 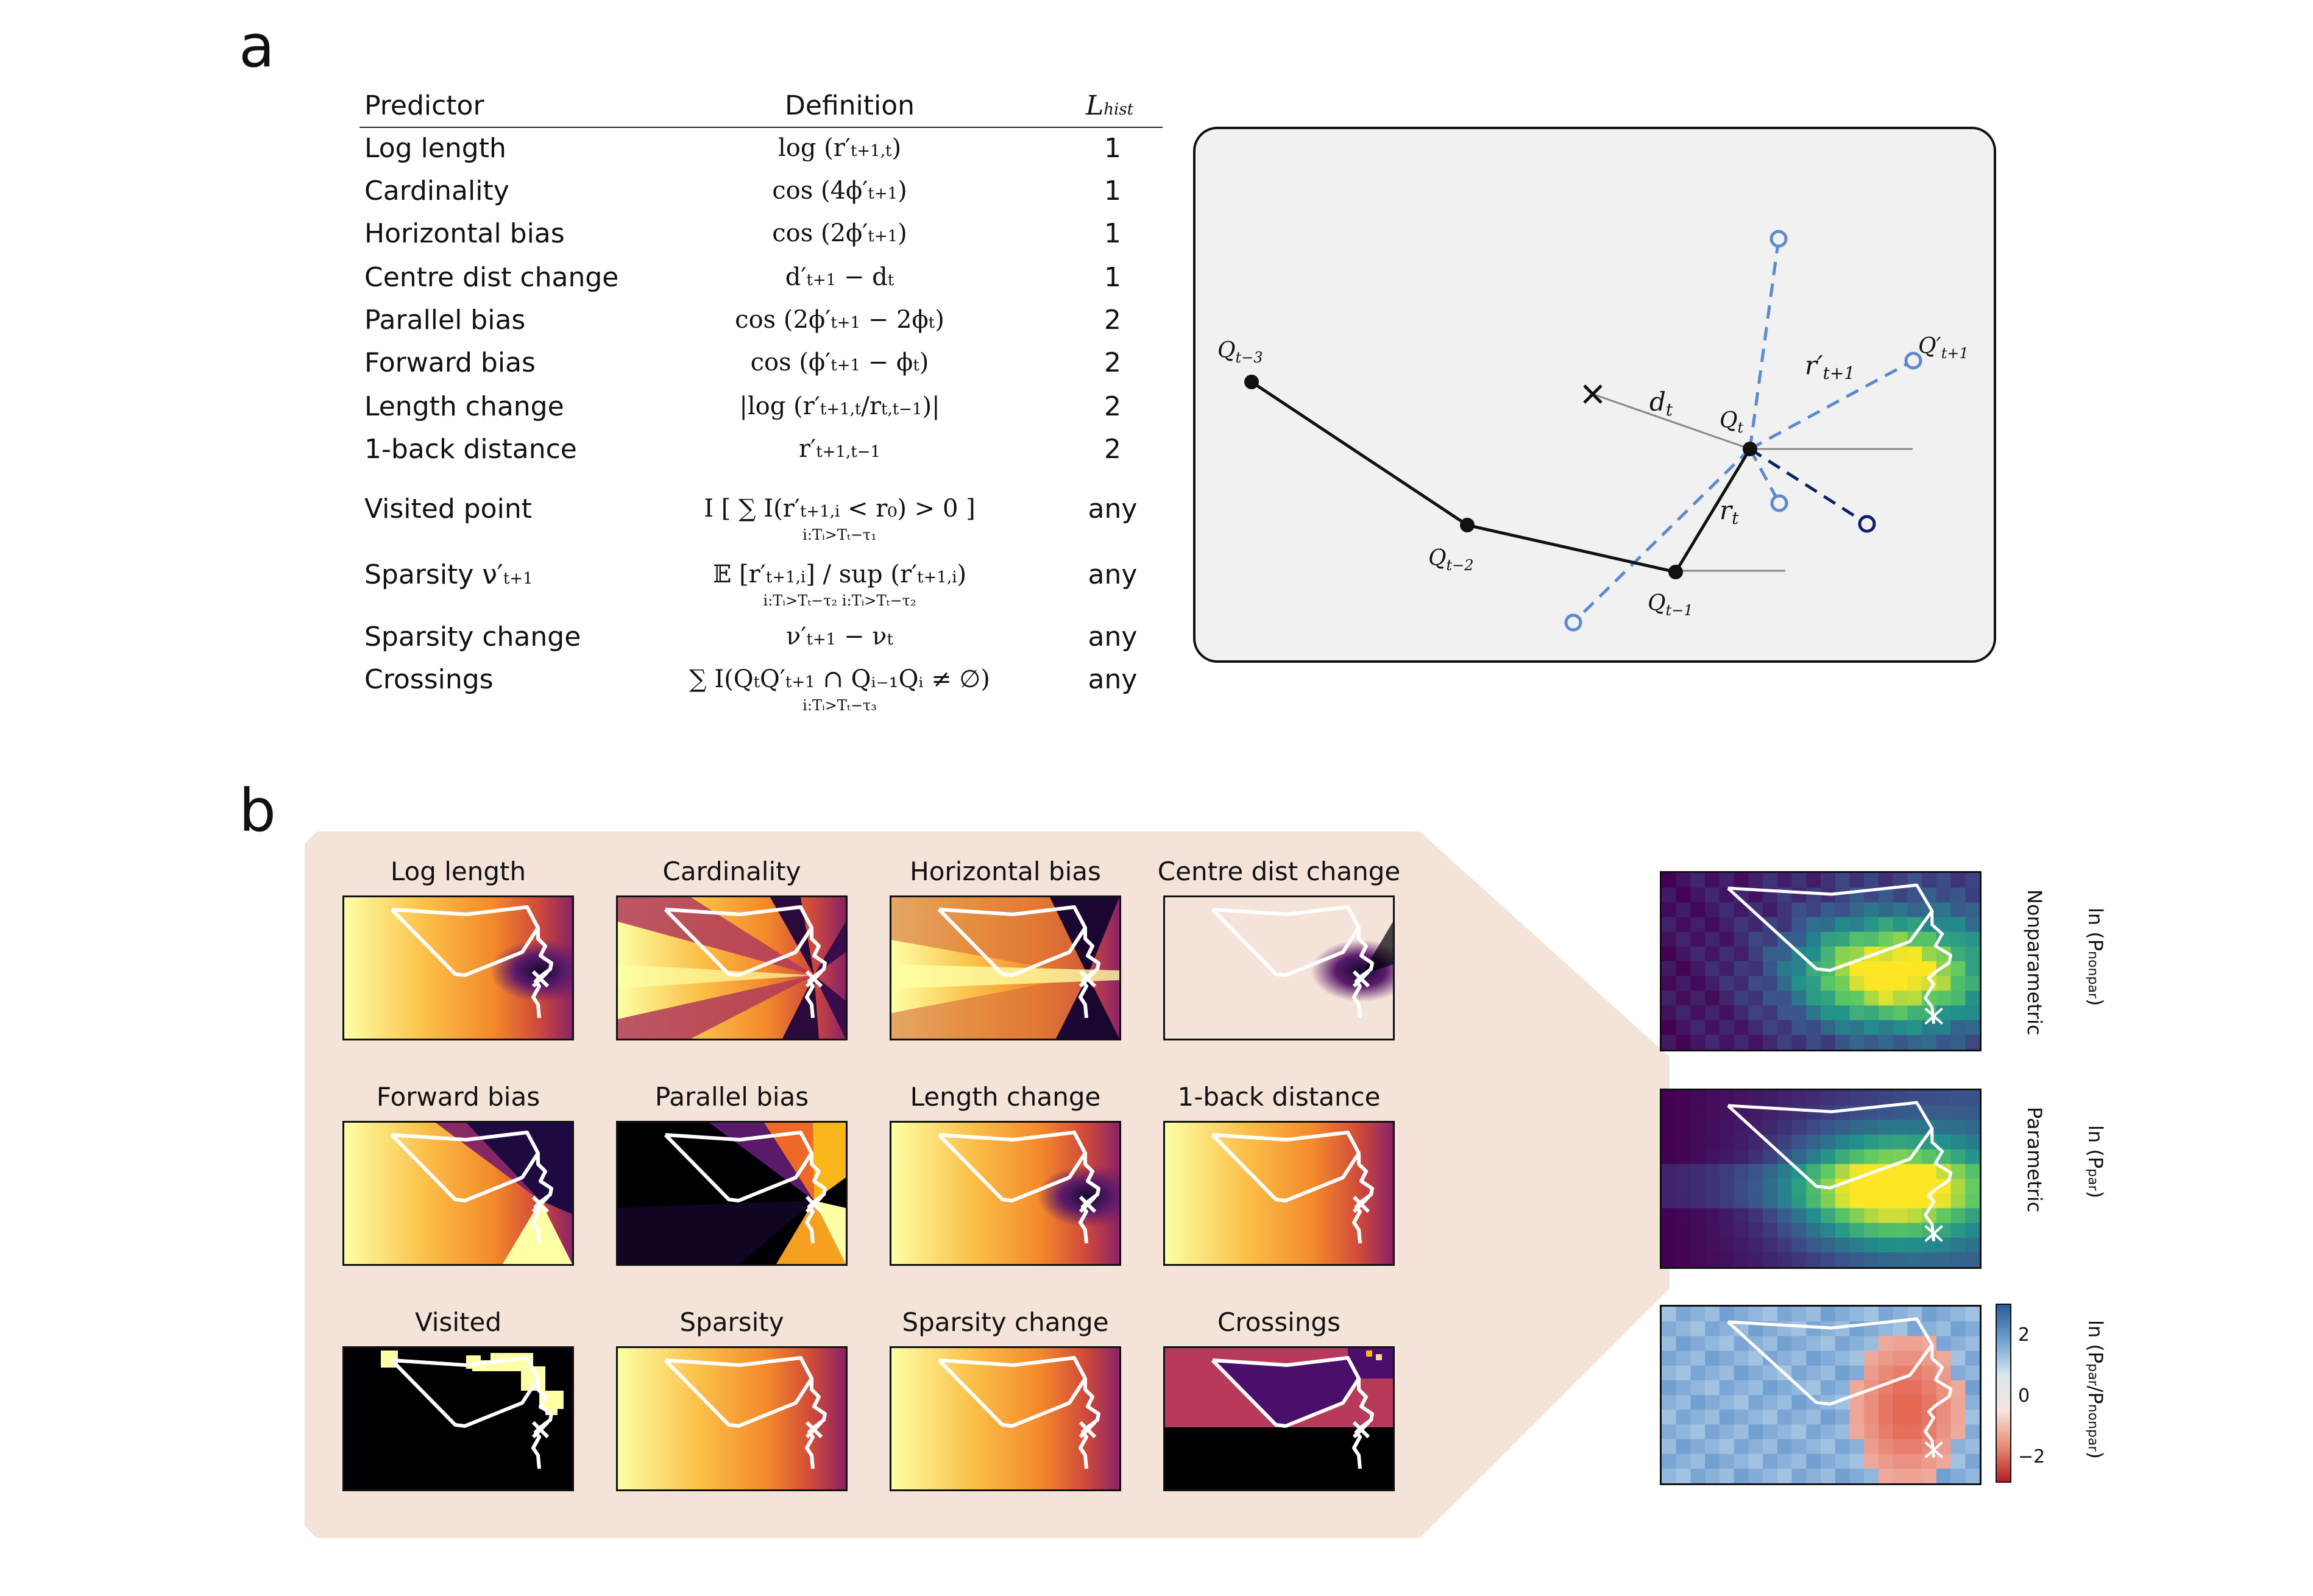 I want to click on geometry-diagram: Qt−3 Qt−2 Qt−1 Qt Q′t+1 dt rt r′t+1, so click(x=1594, y=395).